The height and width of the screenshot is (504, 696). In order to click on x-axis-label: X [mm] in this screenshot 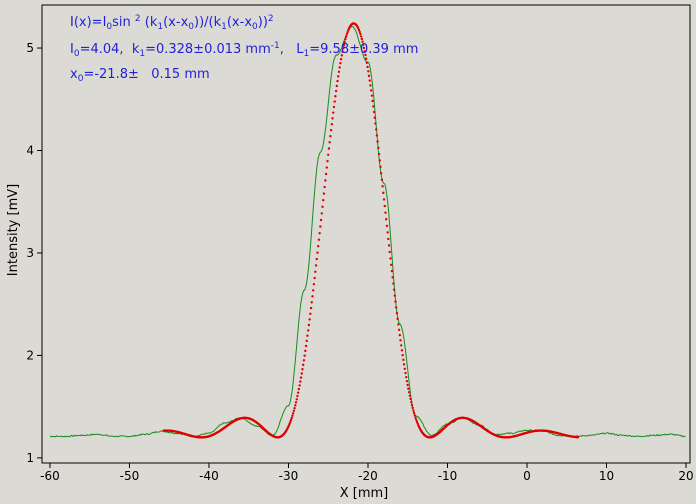, I will do `click(364, 493)`.